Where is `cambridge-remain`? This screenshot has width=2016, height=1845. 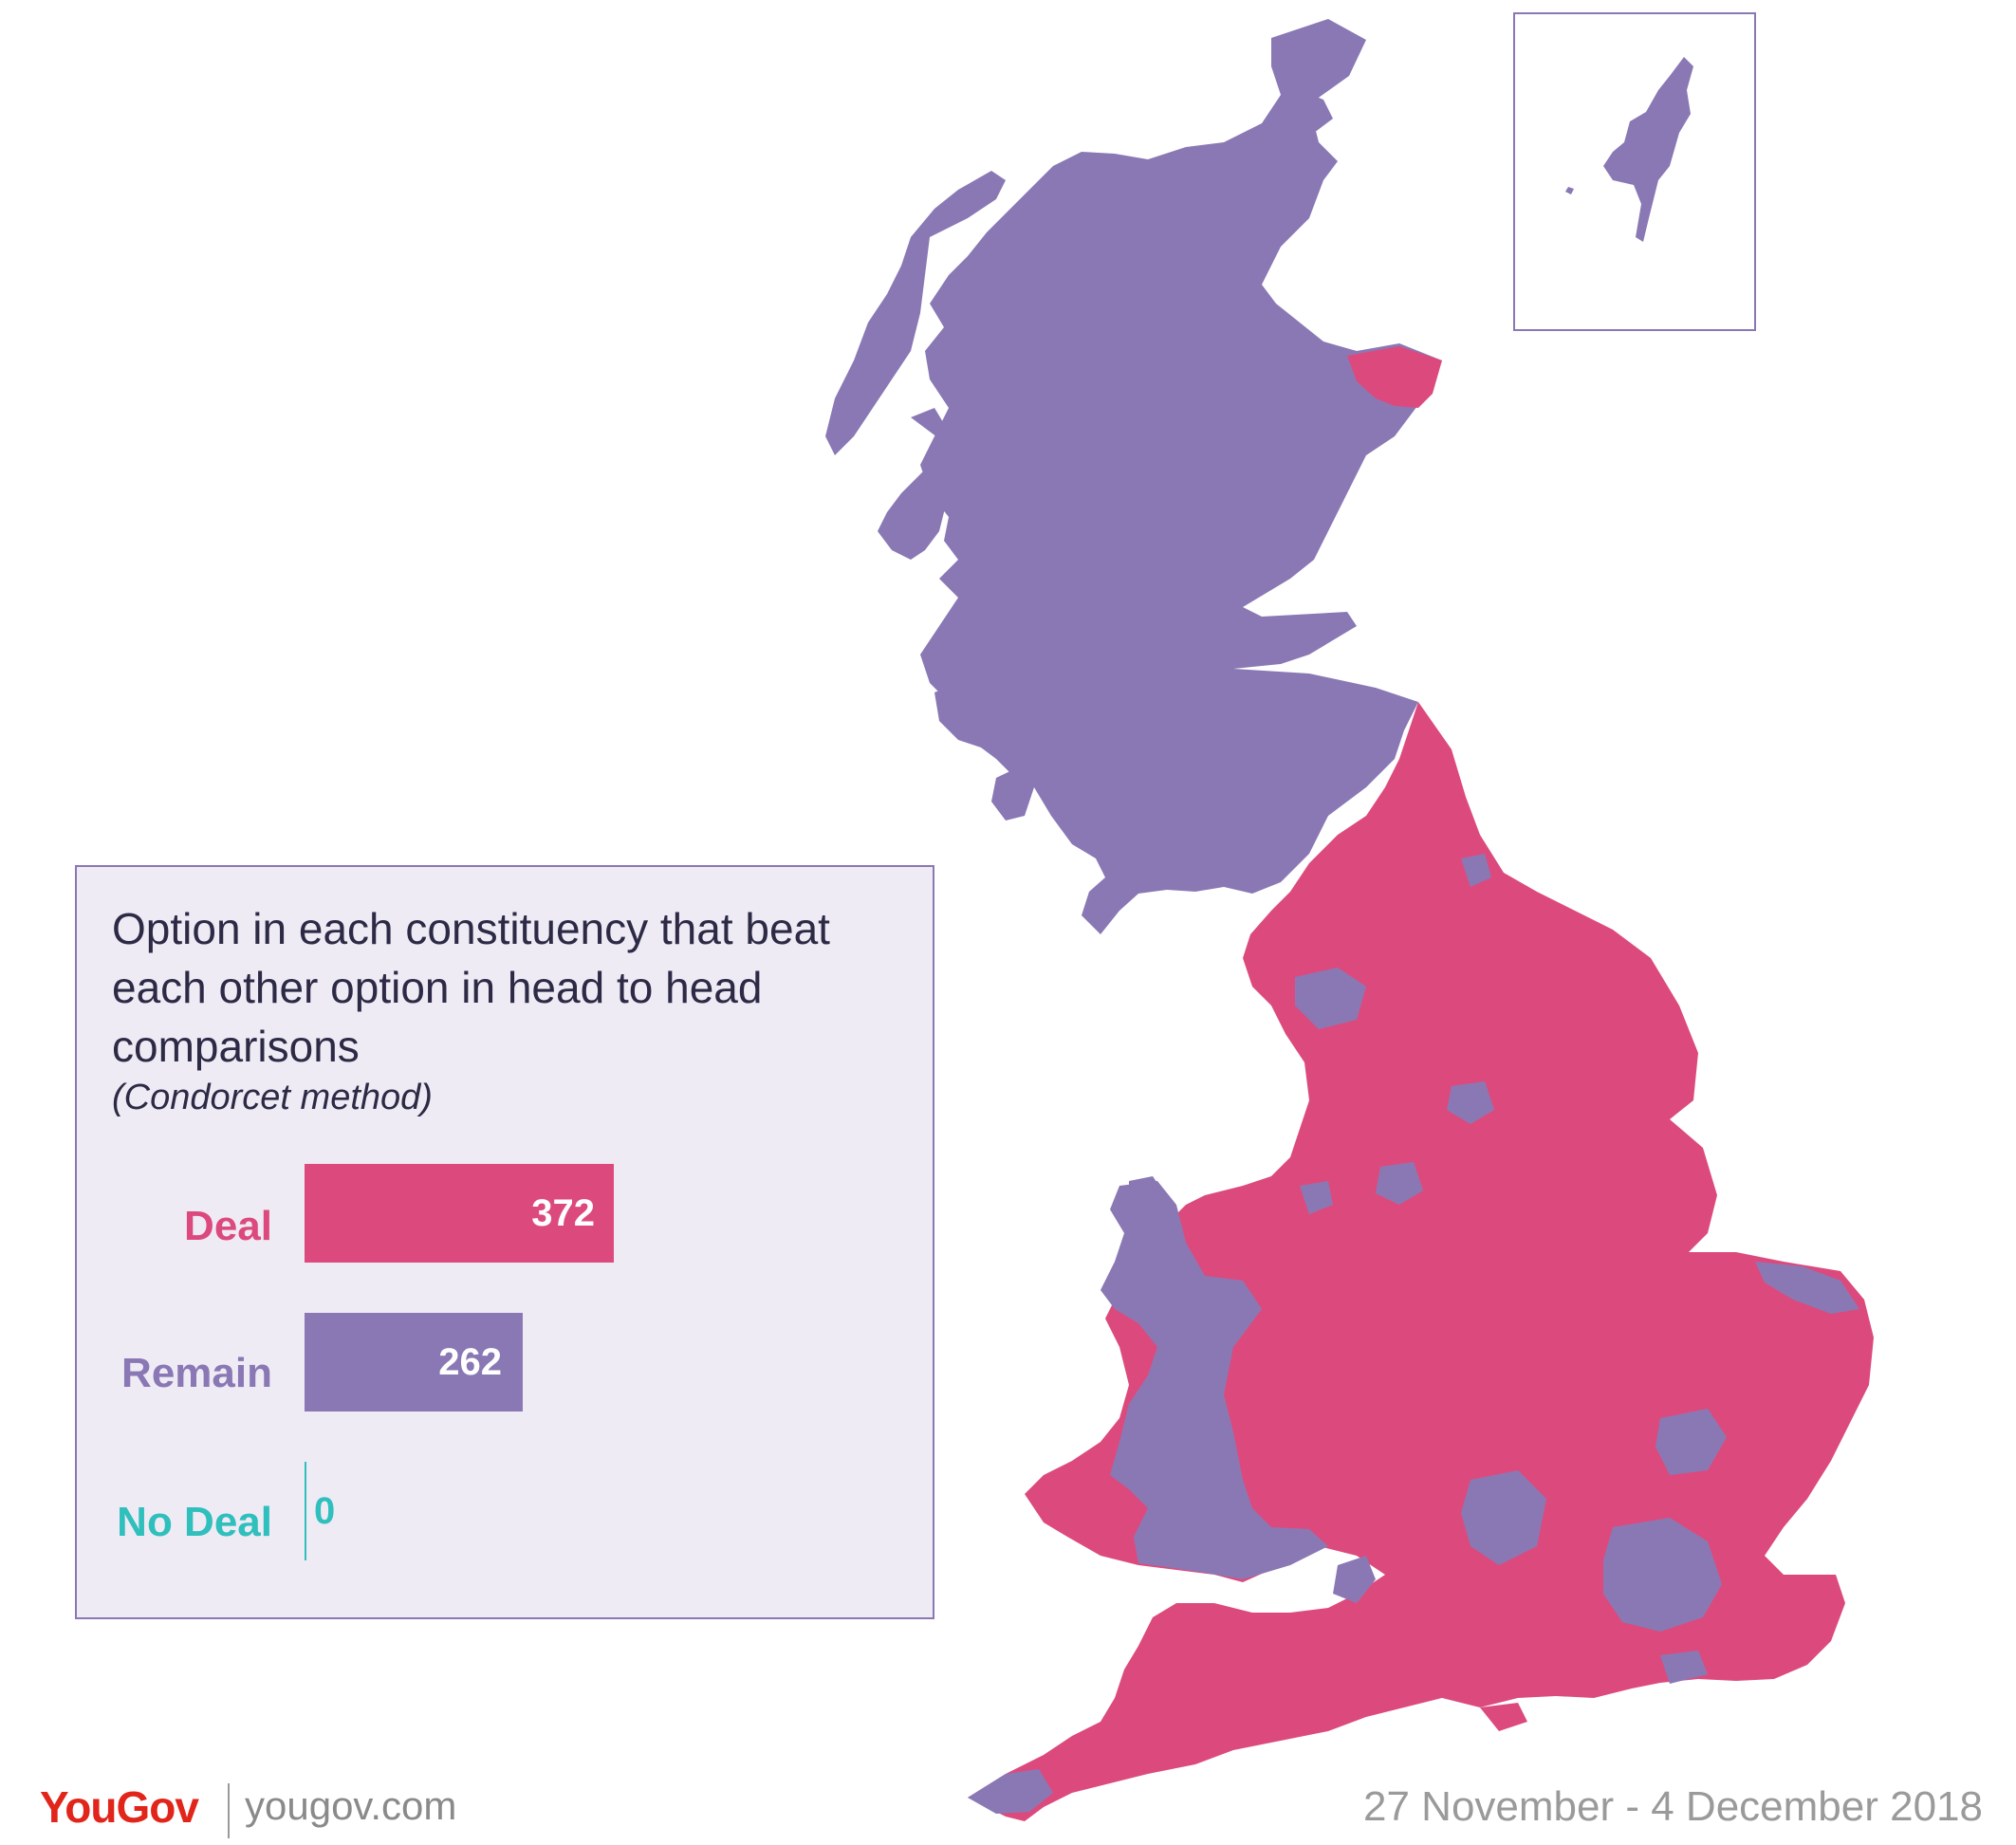 cambridge-remain is located at coordinates (1691, 1442).